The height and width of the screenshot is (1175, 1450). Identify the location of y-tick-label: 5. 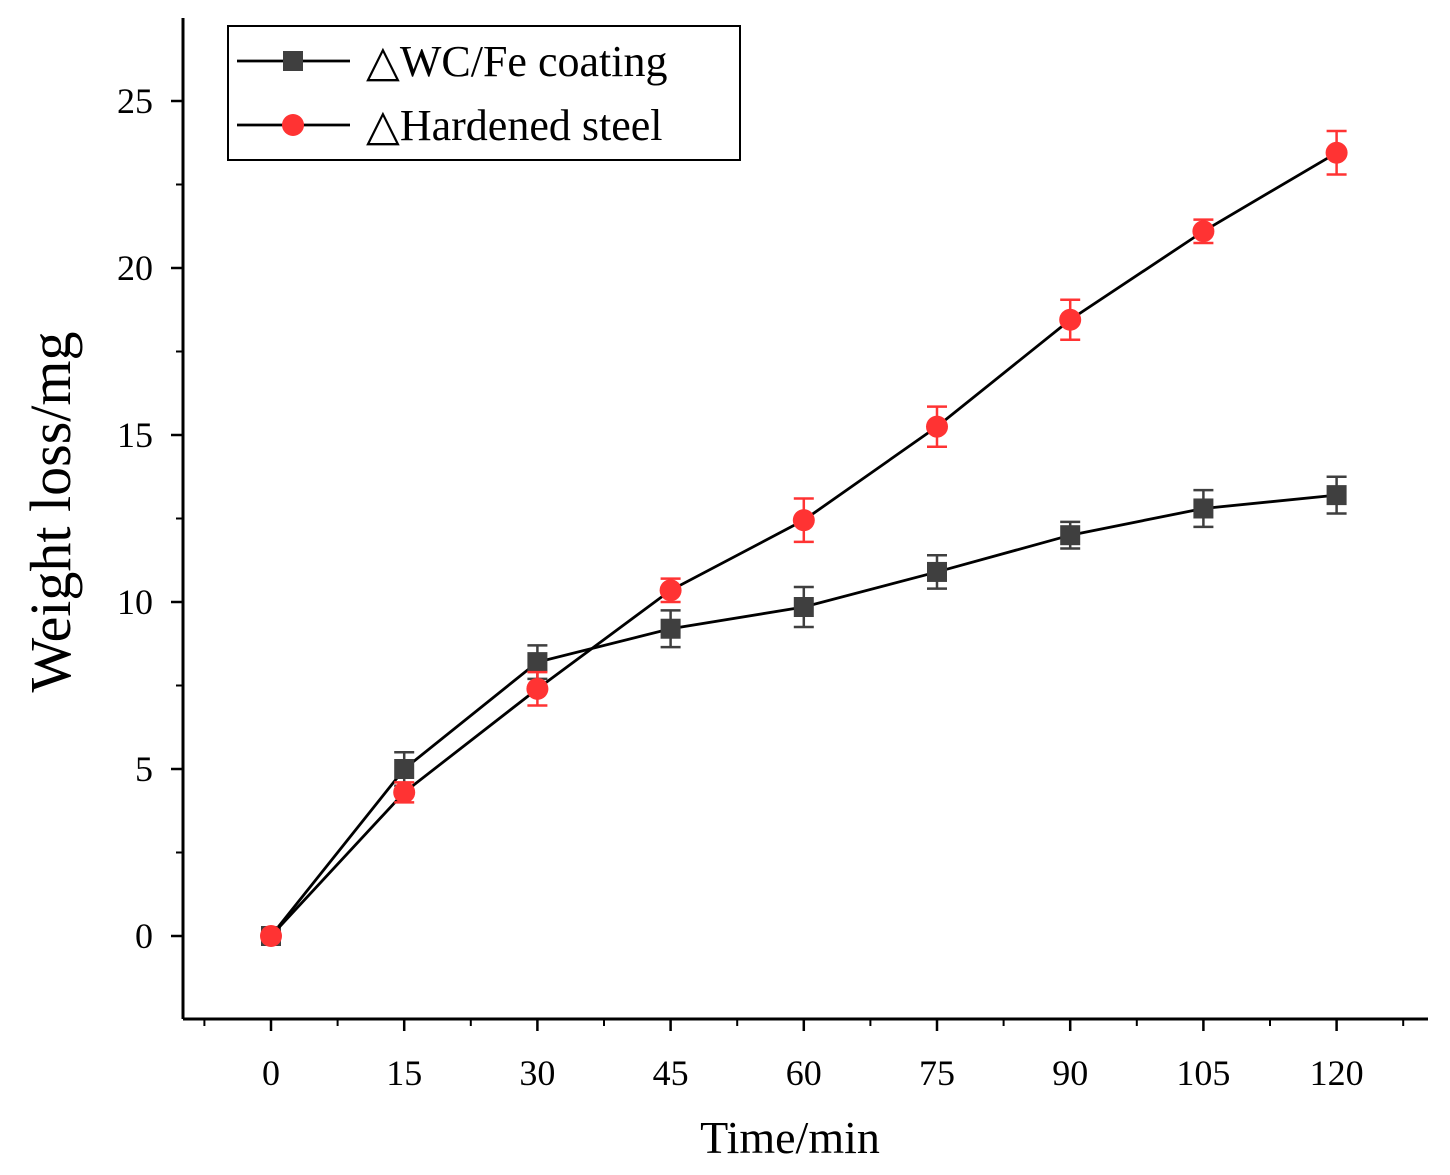
(144, 769).